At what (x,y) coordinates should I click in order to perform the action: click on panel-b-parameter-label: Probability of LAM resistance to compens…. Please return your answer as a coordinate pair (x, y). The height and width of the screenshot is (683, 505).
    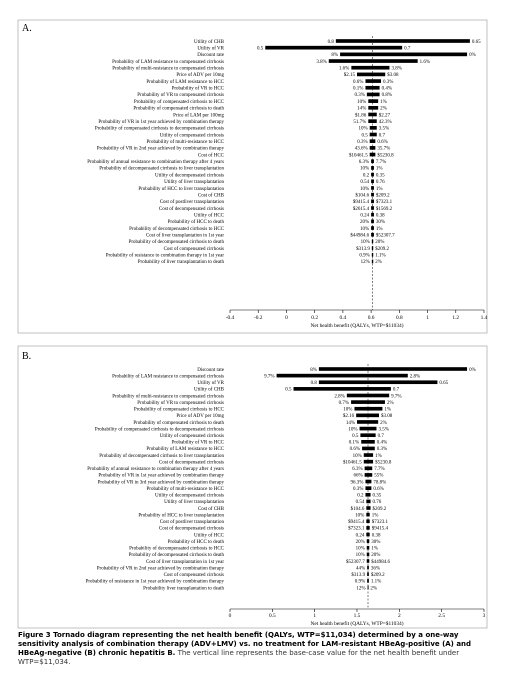
    Looking at the image, I should click on (168, 376).